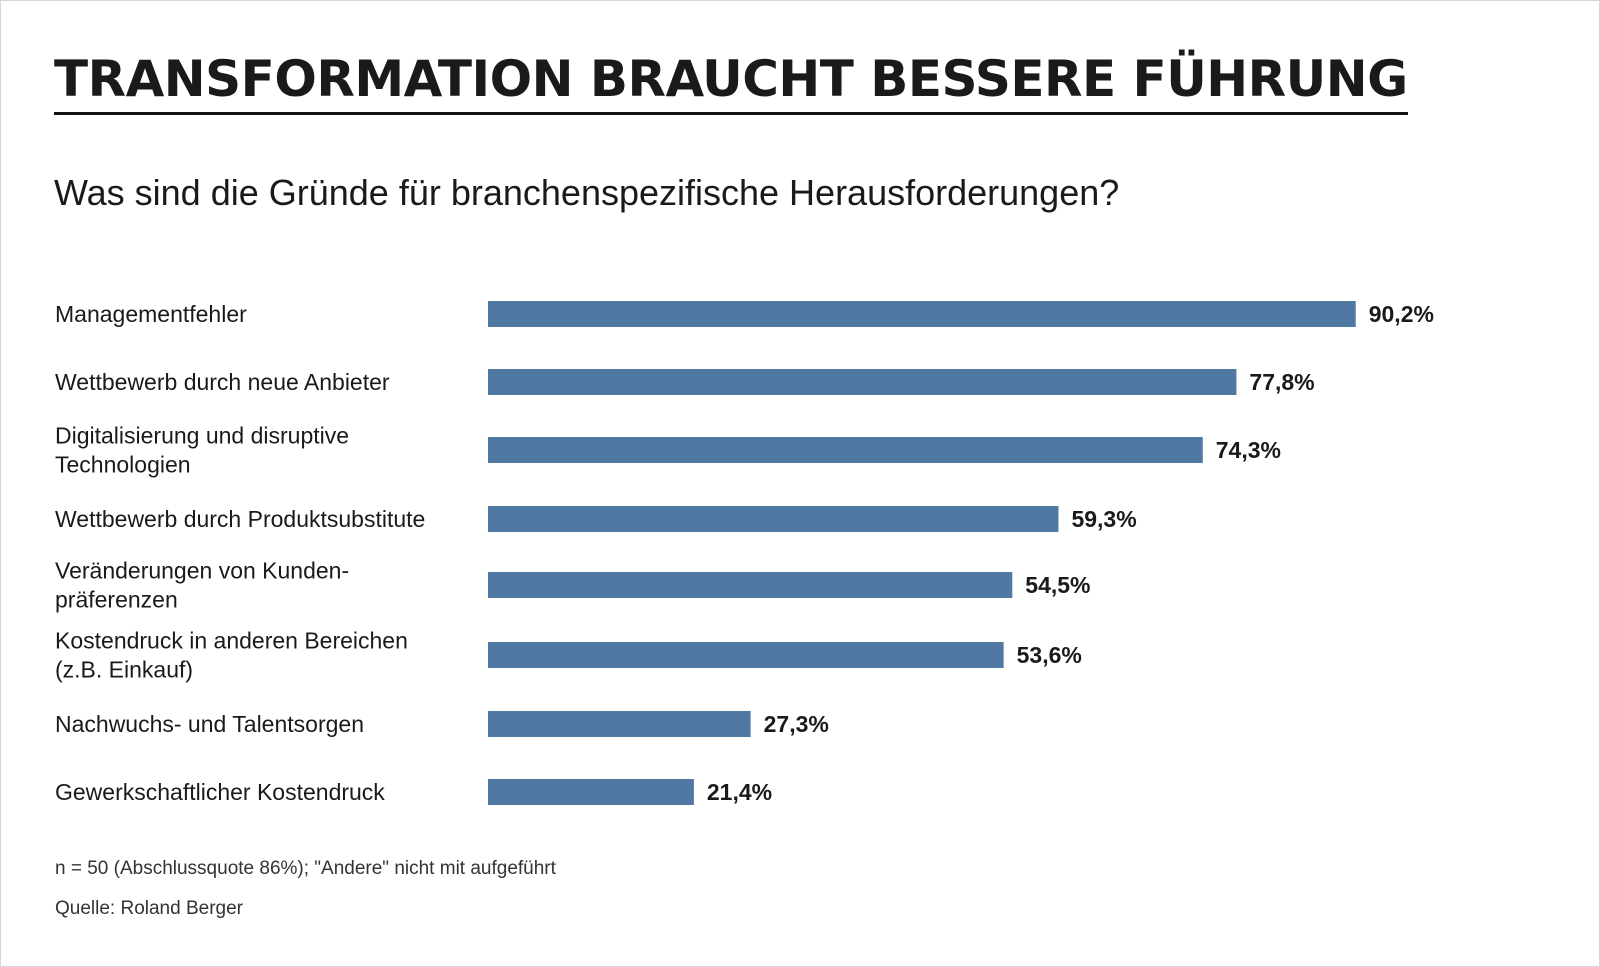 This screenshot has width=1600, height=967. What do you see at coordinates (796, 724) in the screenshot?
I see `value-label: 27,3%` at bounding box center [796, 724].